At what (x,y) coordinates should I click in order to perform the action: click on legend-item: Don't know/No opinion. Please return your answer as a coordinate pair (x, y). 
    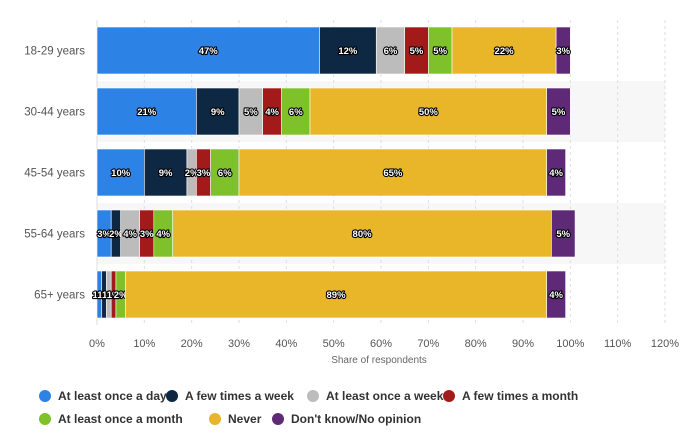
    Looking at the image, I should click on (346, 419).